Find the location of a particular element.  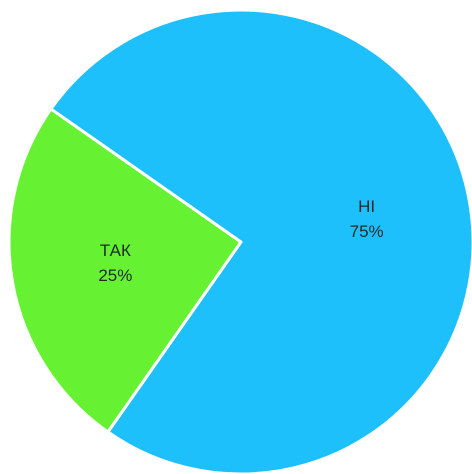

slice-percent-label-2: 75% is located at coordinates (367, 231).